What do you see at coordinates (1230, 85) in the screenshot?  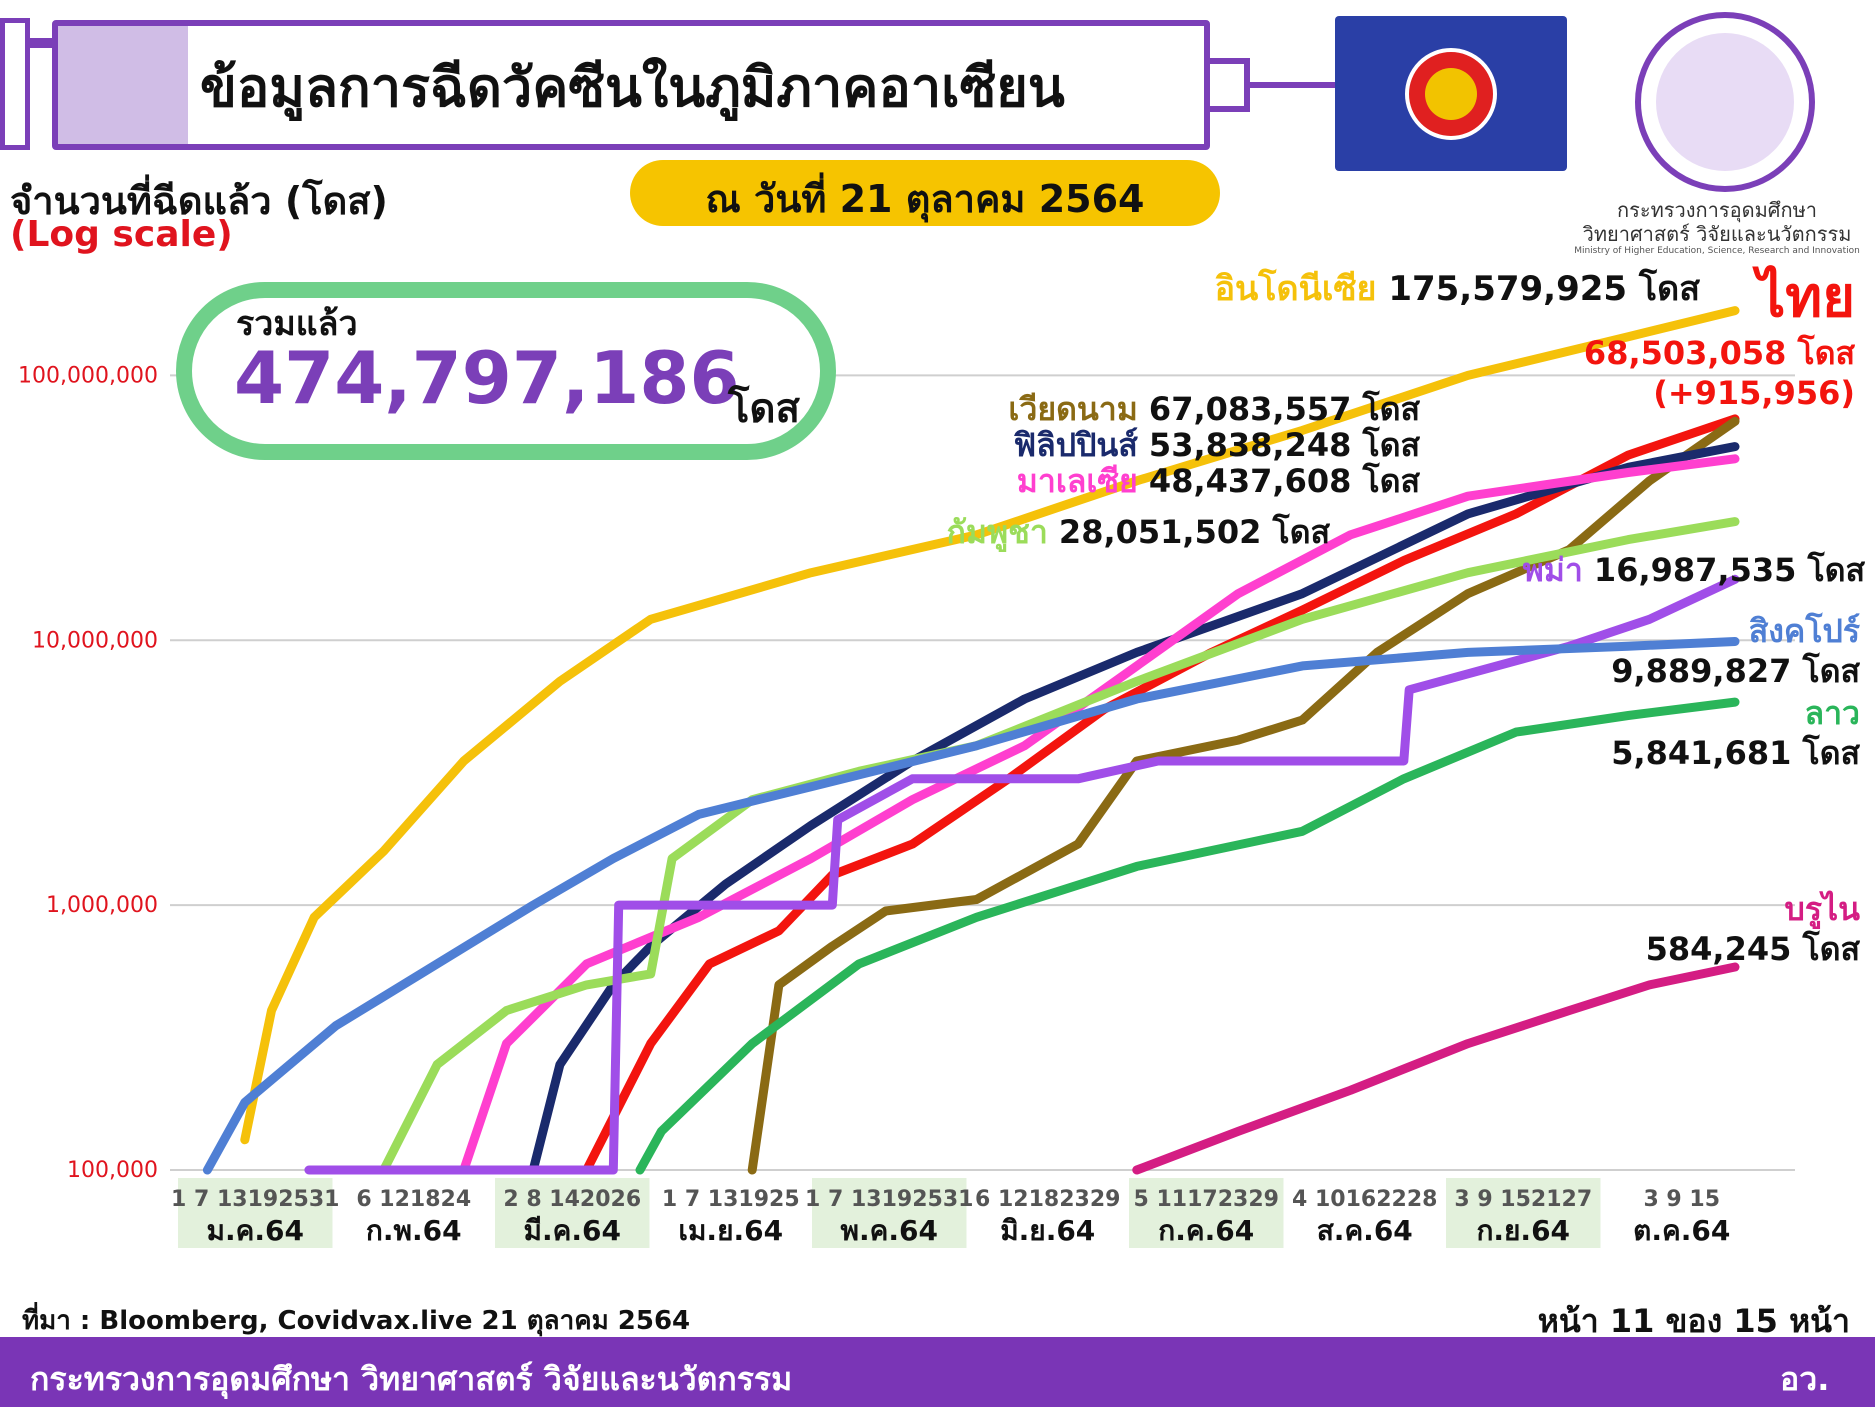 I see `syringe-tip` at bounding box center [1230, 85].